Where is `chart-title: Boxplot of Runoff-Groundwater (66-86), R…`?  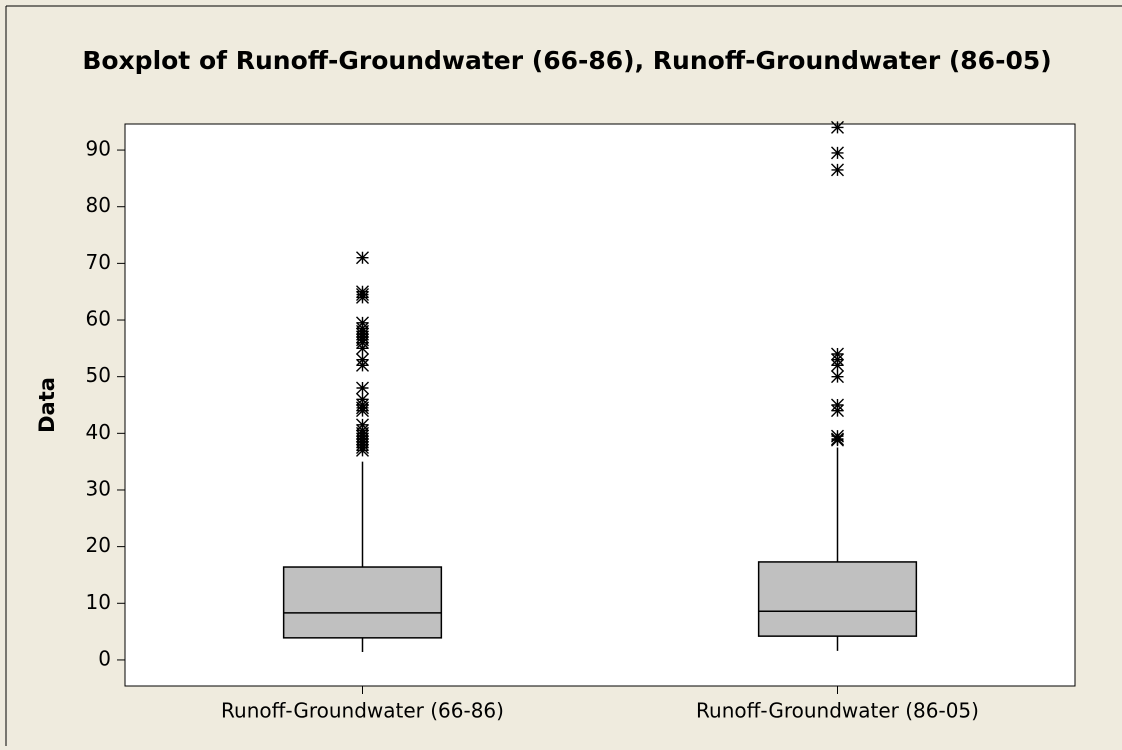 chart-title: Boxplot of Runoff-Groundwater (66-86), R… is located at coordinates (566, 60).